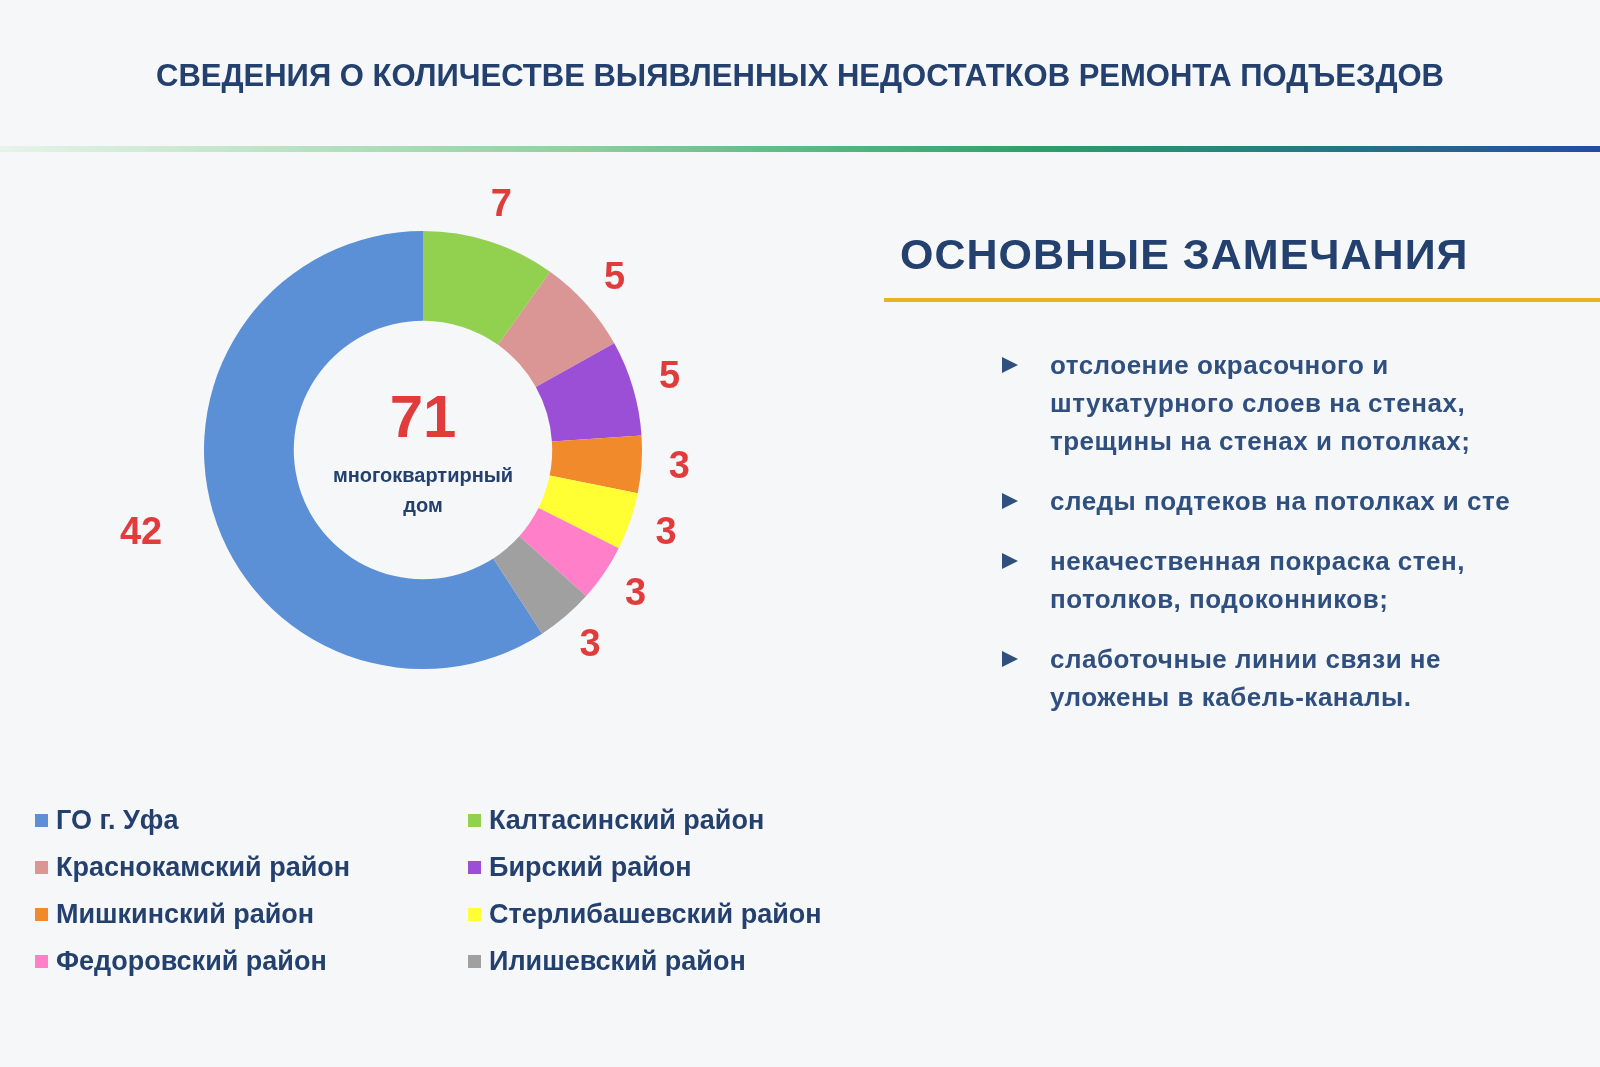 The width and height of the screenshot is (1600, 1067). I want to click on chart-title: СВЕДЕНИЯ О КОЛИЧЕСТВЕ ВЫЯВЛЕННЫХ НЕДОСТАТКОВ РЕМОНТА ПОДЪЕЗДОВ, so click(800, 76).